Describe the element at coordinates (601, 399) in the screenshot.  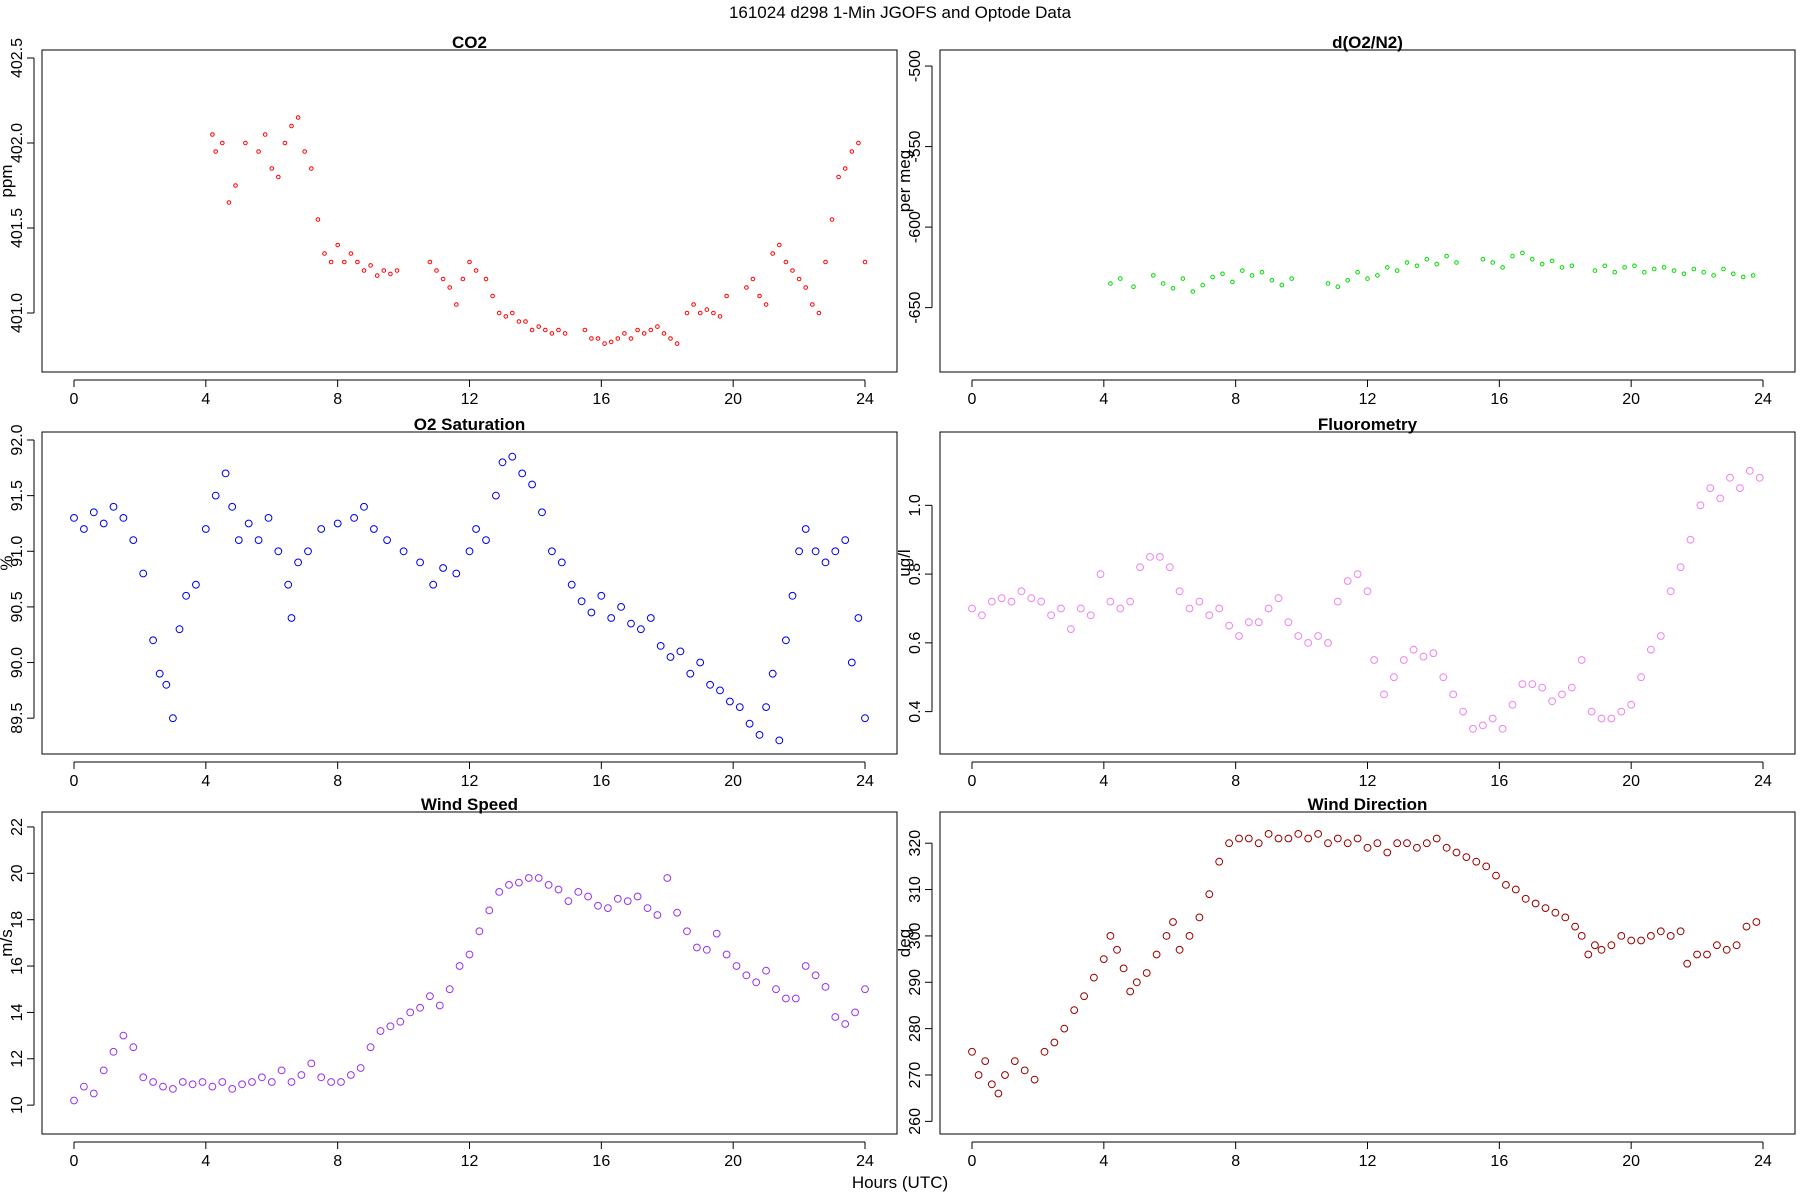
I see `co2-x-tick-label: 16` at that location.